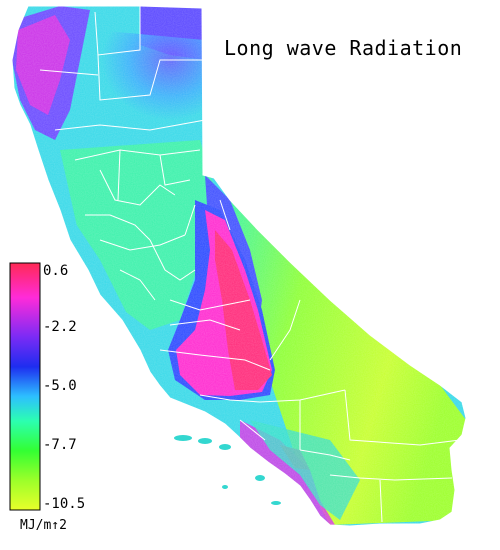  I want to click on legend-tick-4: -10.5, so click(64, 504).